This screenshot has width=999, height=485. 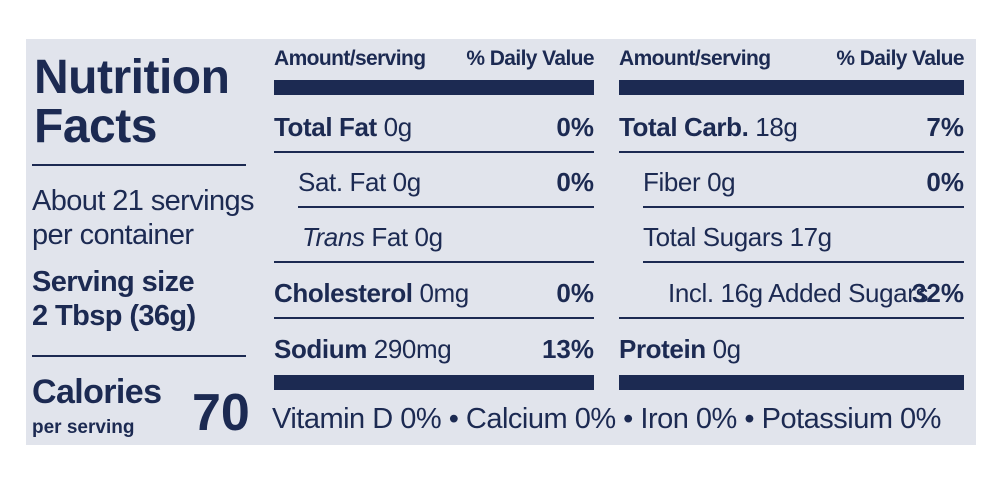 I want to click on servings-line-1: About 21 servings, so click(x=143, y=201).